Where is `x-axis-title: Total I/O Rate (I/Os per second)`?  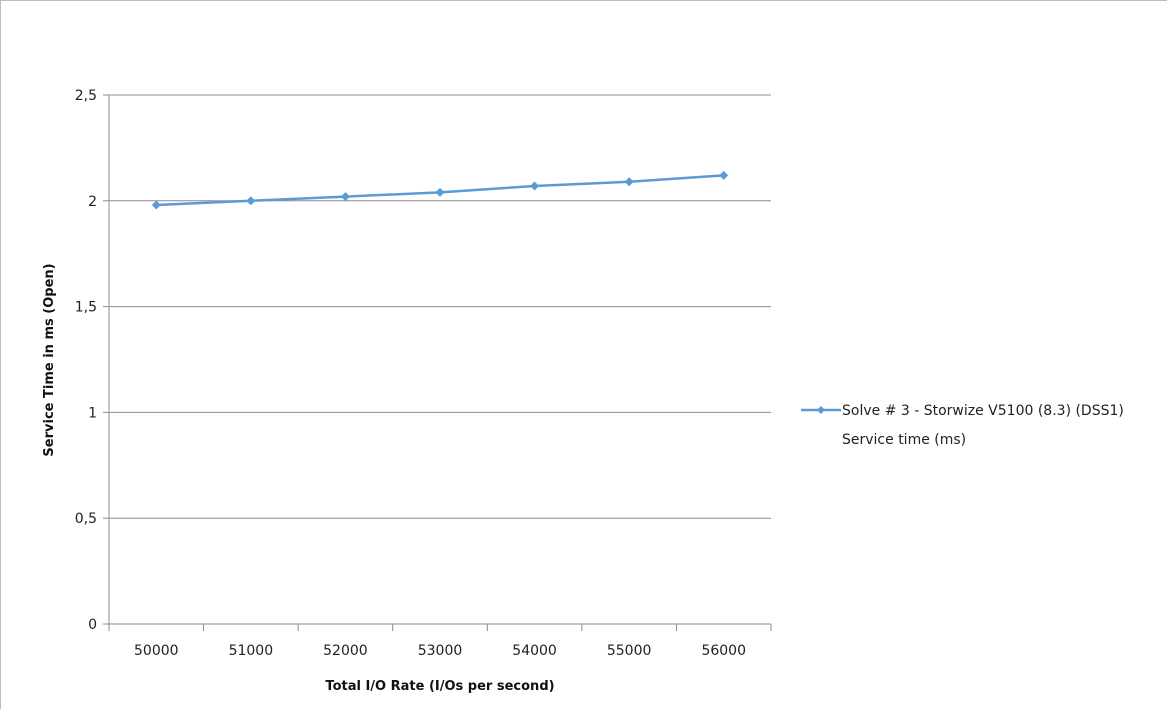
x-axis-title: Total I/O Rate (I/Os per second) is located at coordinates (439, 686).